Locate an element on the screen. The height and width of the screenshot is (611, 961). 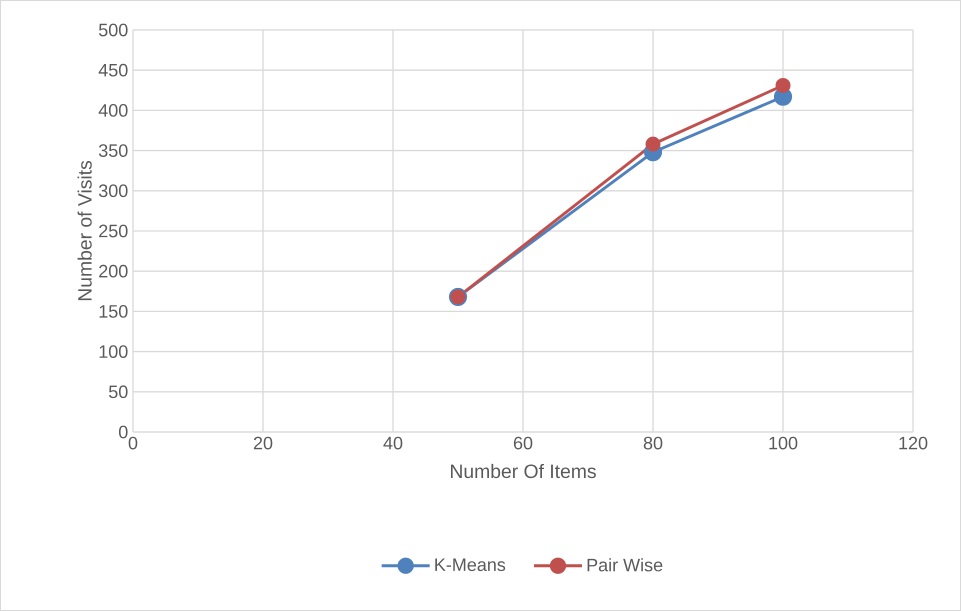
y-tick-label: 100 is located at coordinates (114, 351).